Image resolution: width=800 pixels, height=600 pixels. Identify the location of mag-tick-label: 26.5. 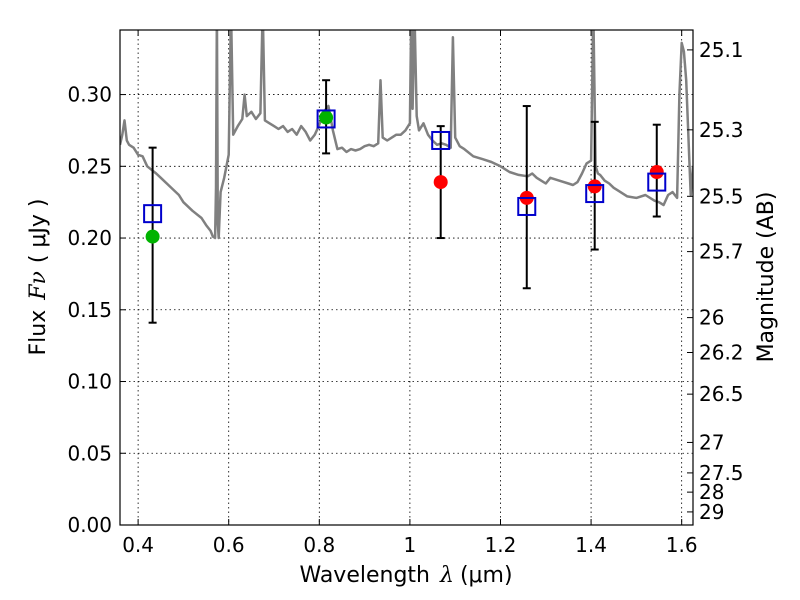
(721, 394).